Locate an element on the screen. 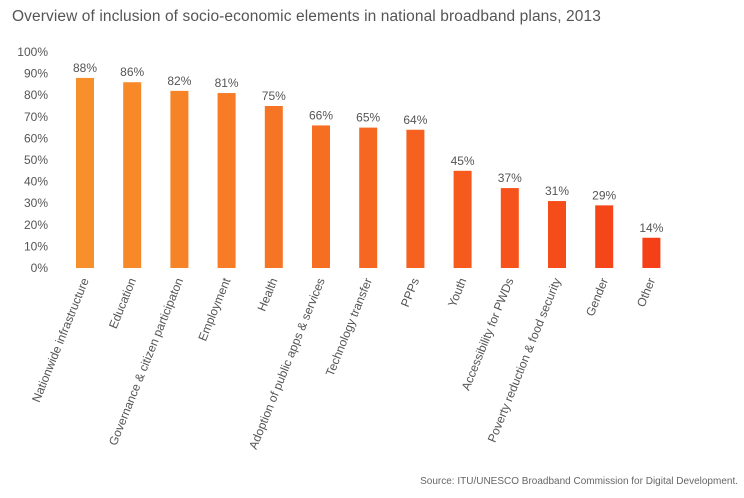 The width and height of the screenshot is (744, 498). category-label: Health is located at coordinates (268, 294).